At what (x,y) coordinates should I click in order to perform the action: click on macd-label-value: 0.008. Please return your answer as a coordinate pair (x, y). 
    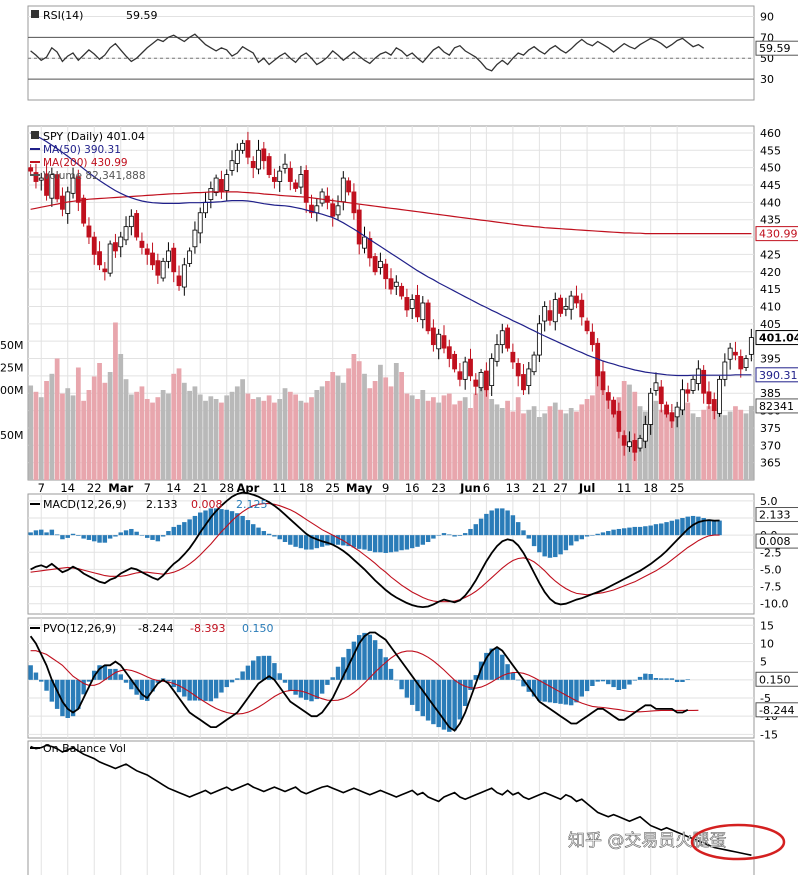
    Looking at the image, I should click on (207, 504).